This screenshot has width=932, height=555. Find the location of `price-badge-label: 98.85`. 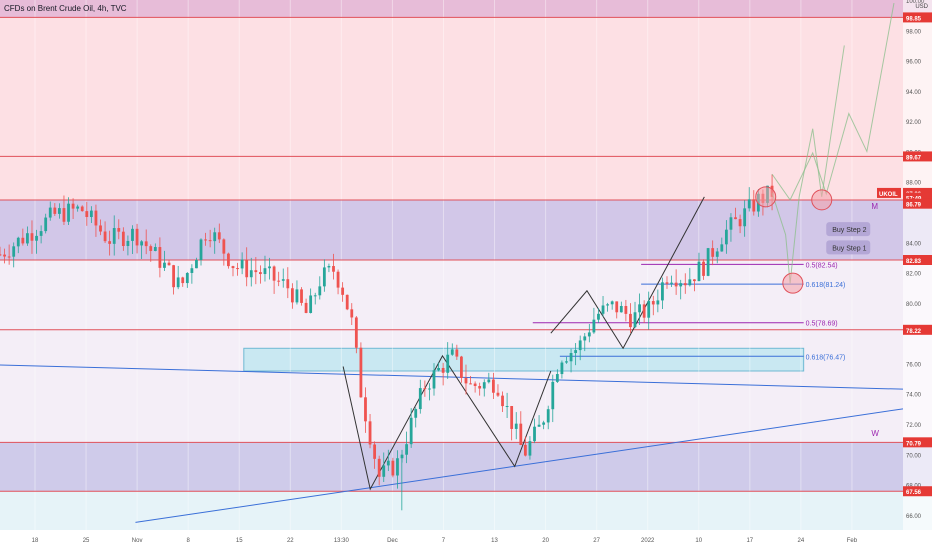

price-badge-label: 98.85 is located at coordinates (914, 19).